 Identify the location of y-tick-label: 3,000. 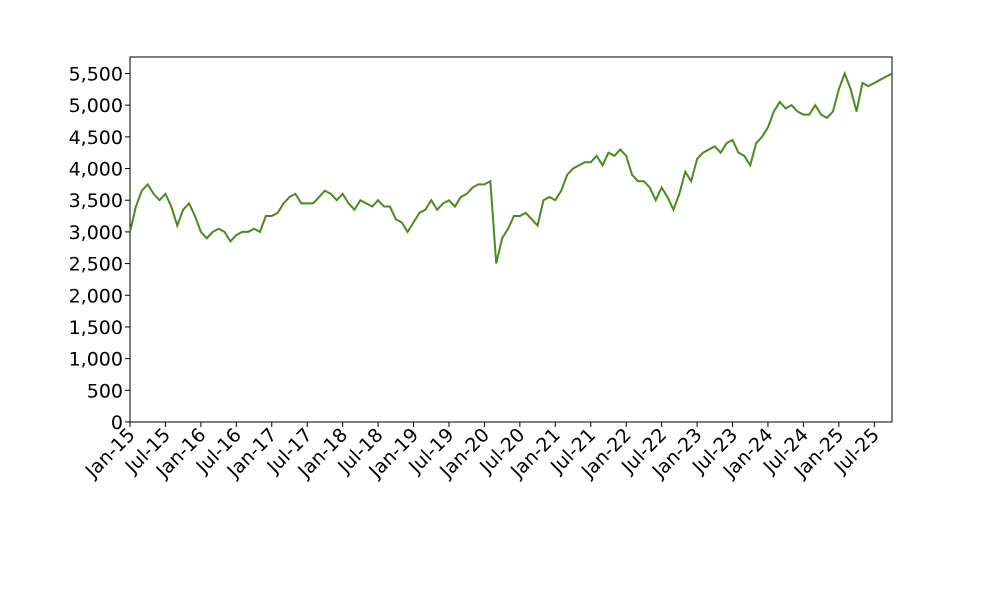
(96, 233).